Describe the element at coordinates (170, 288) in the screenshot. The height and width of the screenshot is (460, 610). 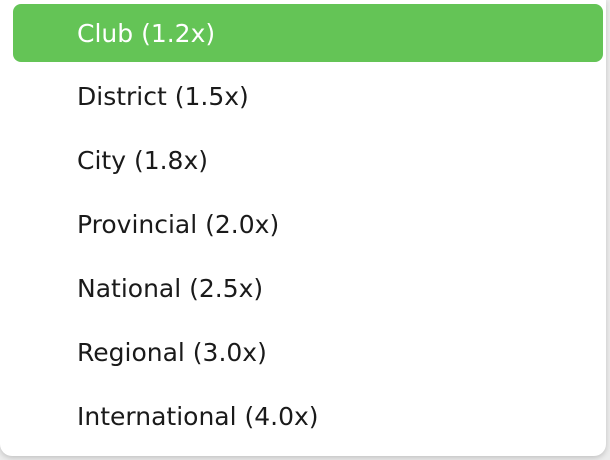
I see `option-label: National (2.5x)` at that location.